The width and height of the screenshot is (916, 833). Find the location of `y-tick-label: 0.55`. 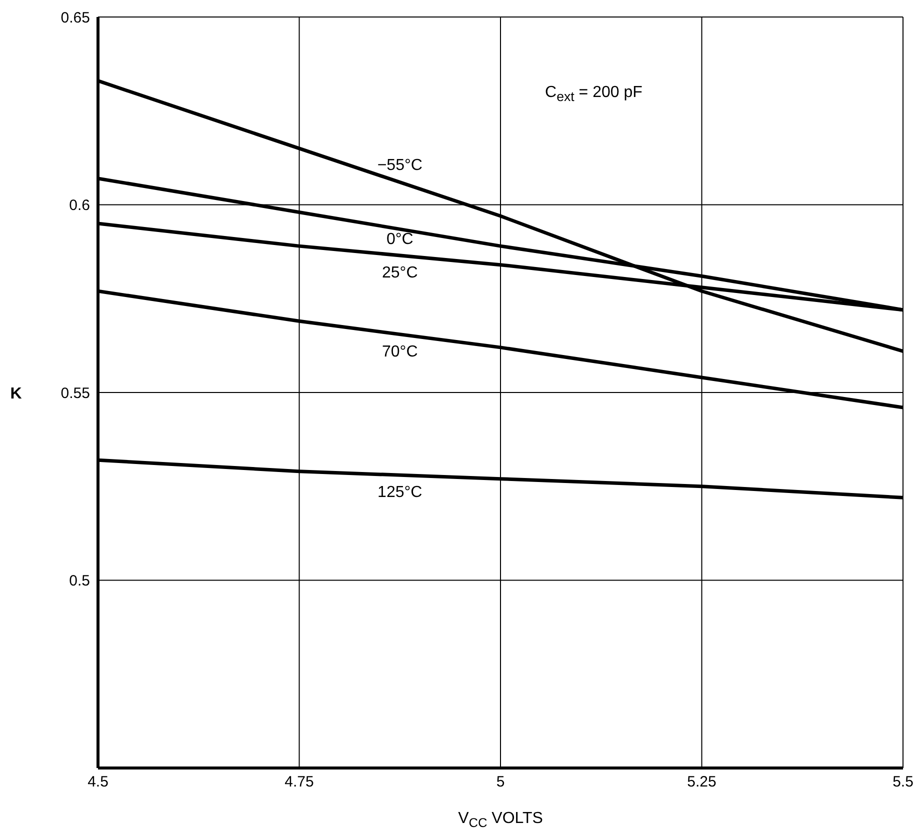

y-tick-label: 0.55 is located at coordinates (75, 393).